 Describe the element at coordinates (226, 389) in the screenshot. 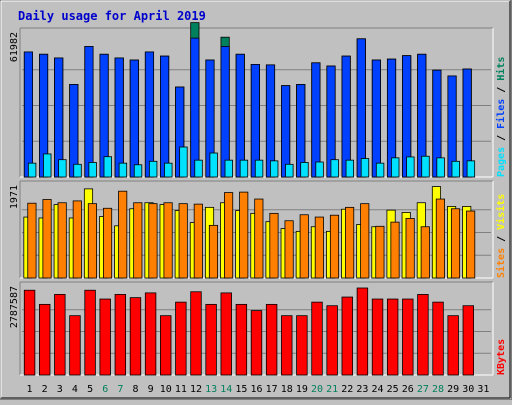

I see `x-tick-label-day-14: 14` at that location.